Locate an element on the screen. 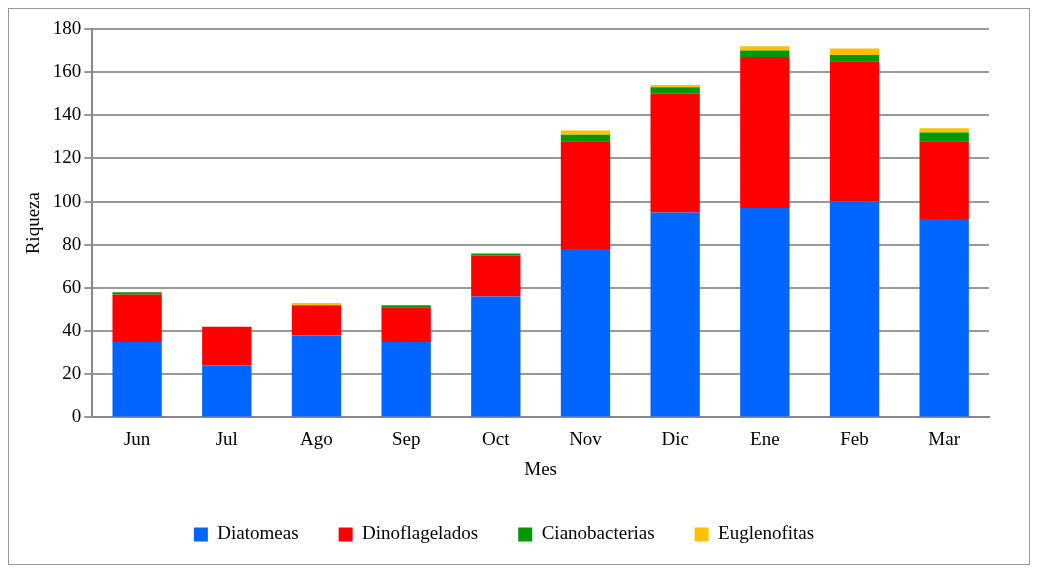  legend-label: Cianobacterias is located at coordinates (598, 533).